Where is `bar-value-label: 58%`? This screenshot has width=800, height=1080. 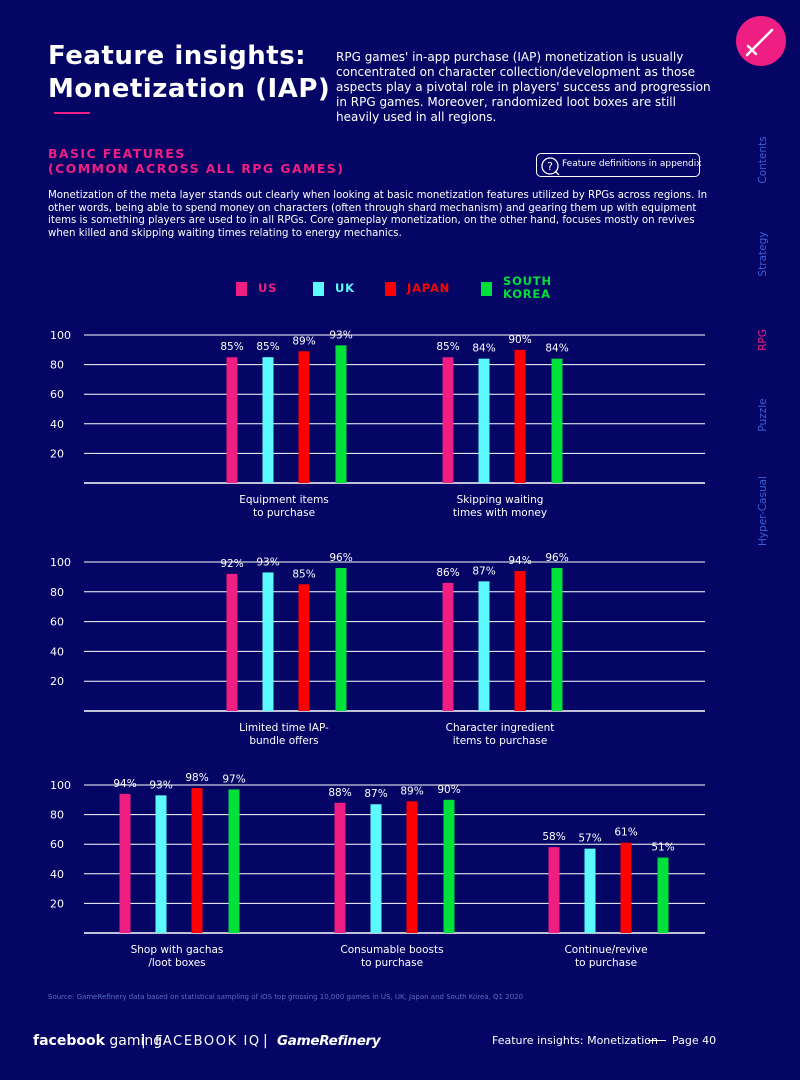 bar-value-label: 58% is located at coordinates (553, 837).